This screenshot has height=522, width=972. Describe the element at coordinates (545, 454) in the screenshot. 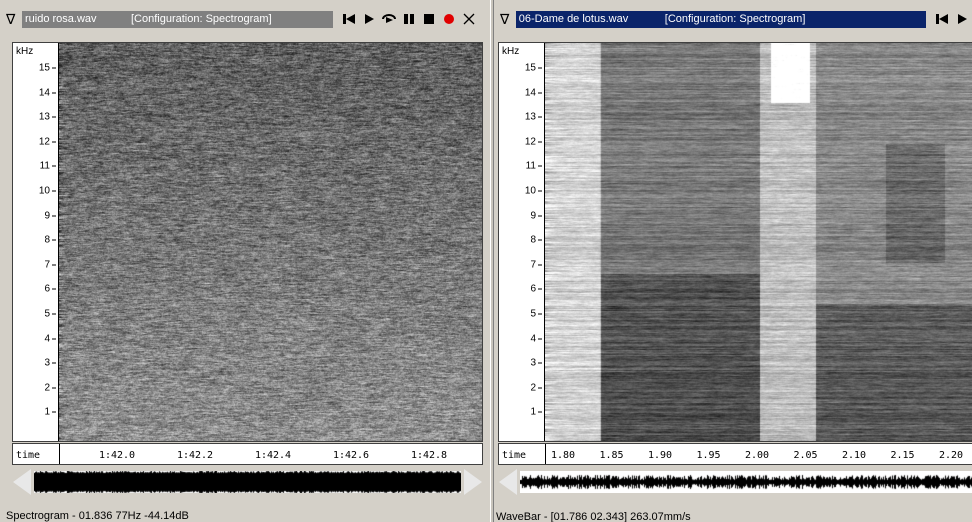

I see `right-time-separator` at that location.